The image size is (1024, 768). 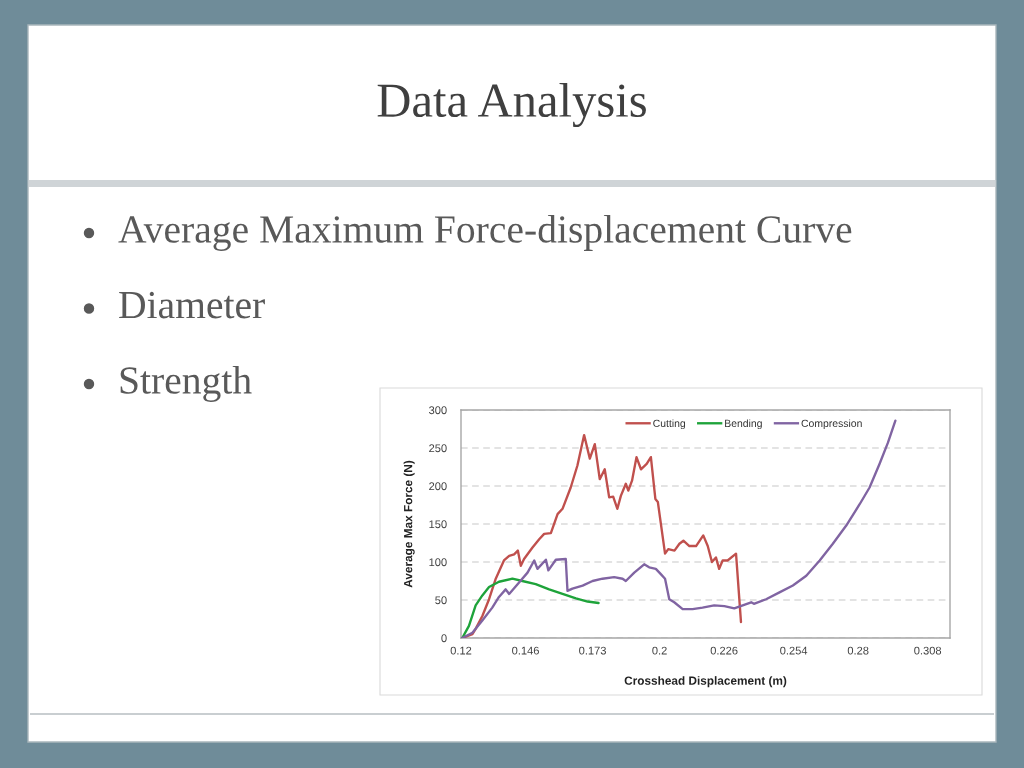 What do you see at coordinates (511, 105) in the screenshot?
I see `chart-title: Data Analysis` at bounding box center [511, 105].